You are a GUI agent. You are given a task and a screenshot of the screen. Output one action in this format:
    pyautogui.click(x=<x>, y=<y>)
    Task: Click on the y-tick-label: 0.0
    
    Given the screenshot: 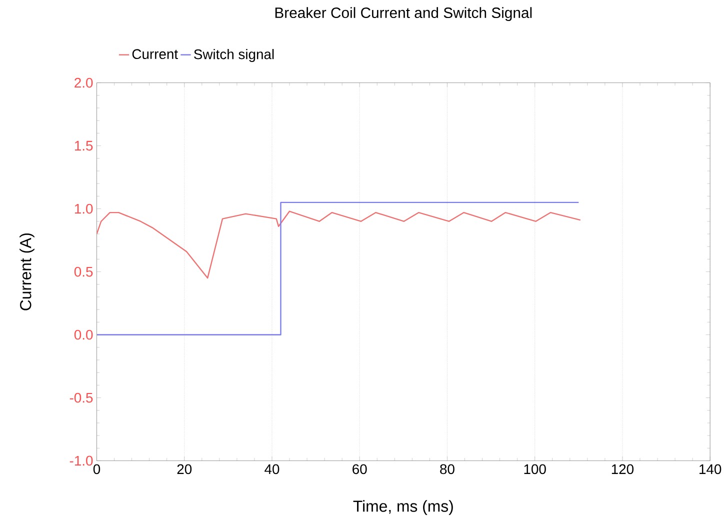 What is the action you would take?
    pyautogui.click(x=83, y=335)
    